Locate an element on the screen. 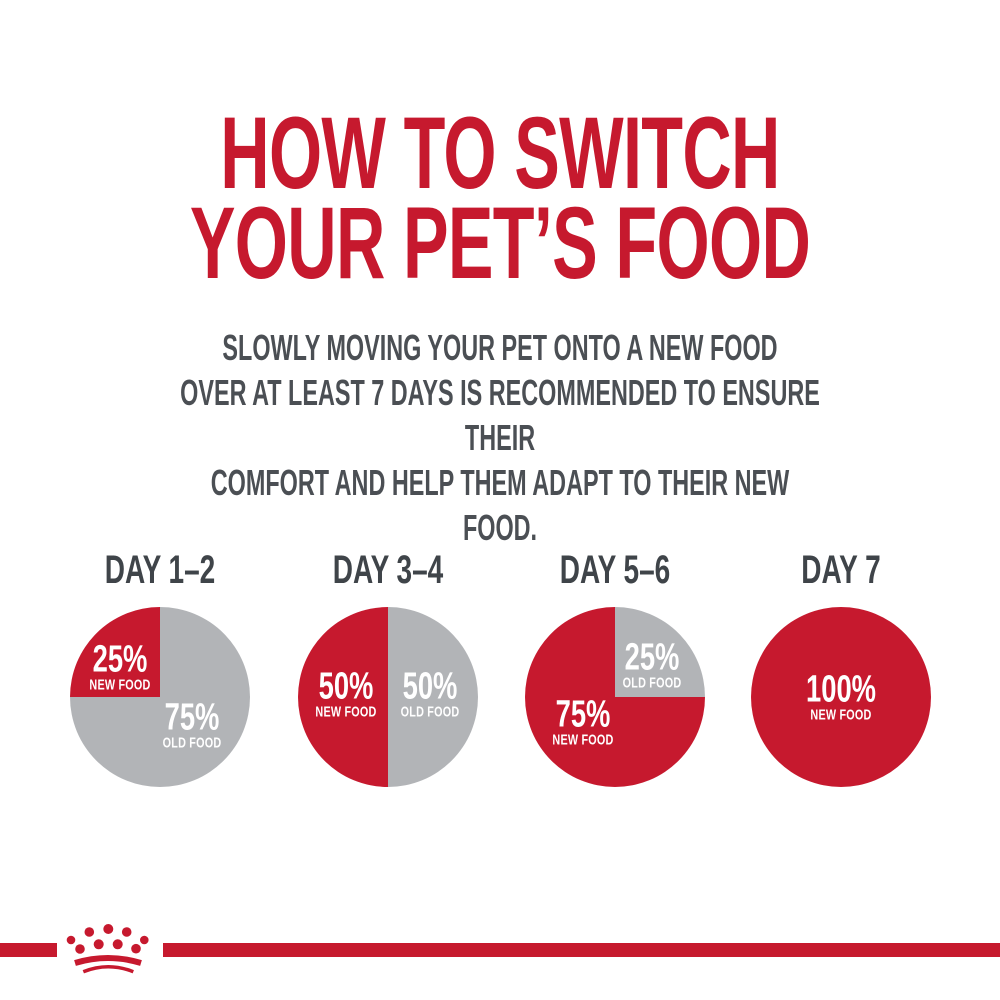 This screenshot has height=1000, width=1000. day-7-section: DAY 7 100% NEW FOOD is located at coordinates (841, 681).